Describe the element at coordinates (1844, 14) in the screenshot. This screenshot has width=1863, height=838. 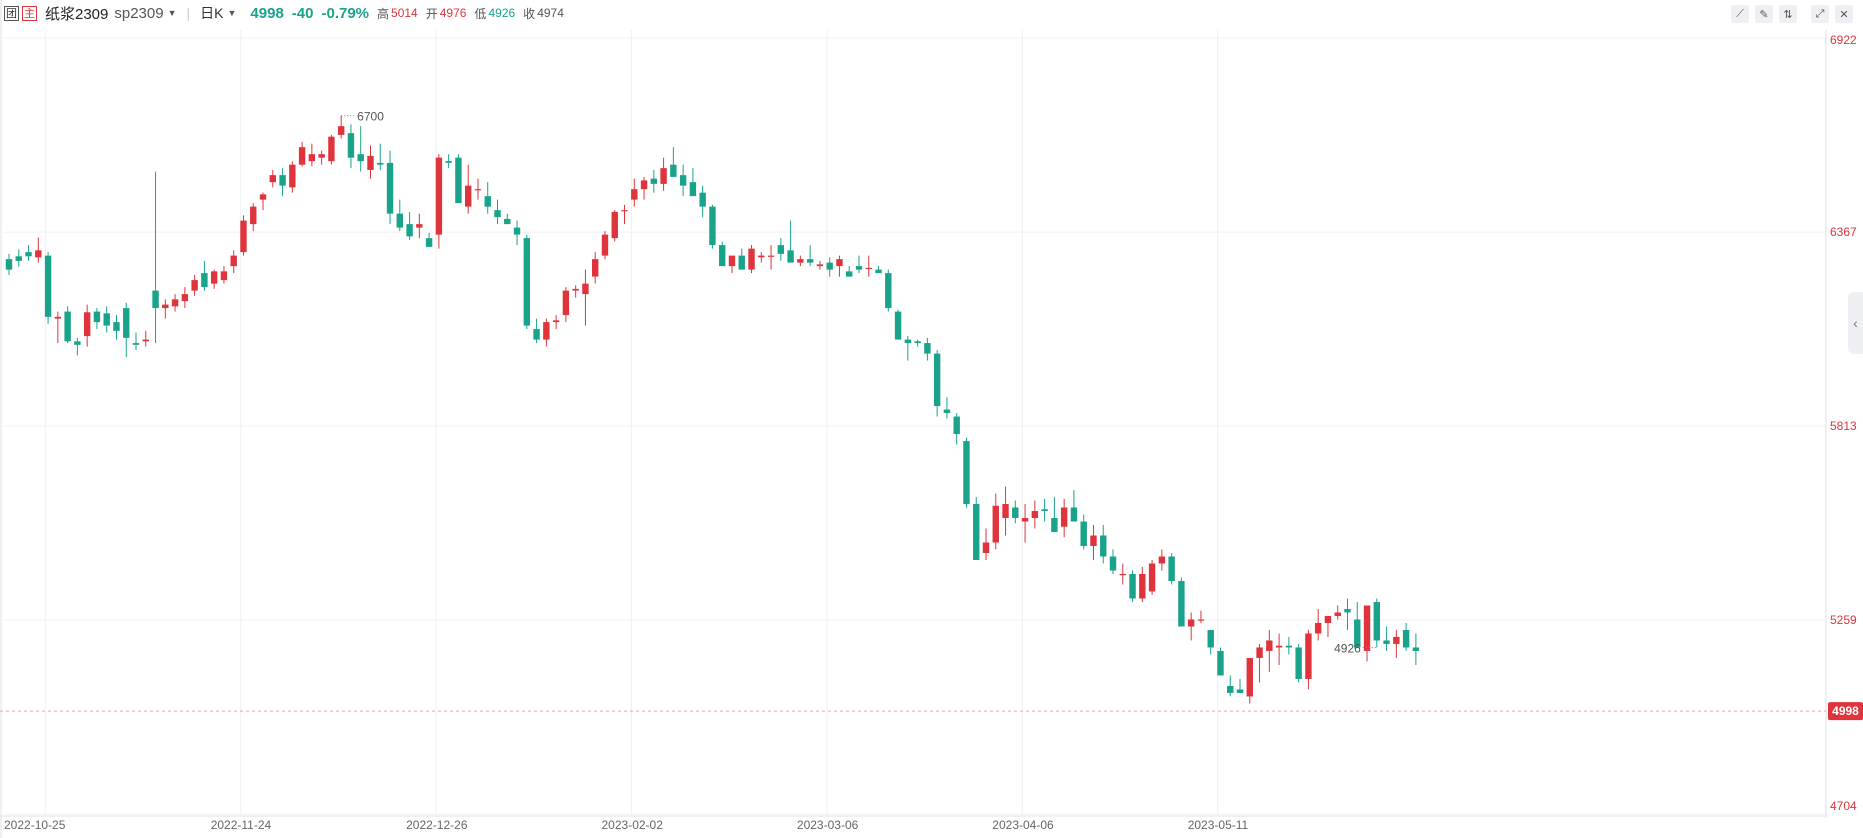
I see `close-icon: ✕` at that location.